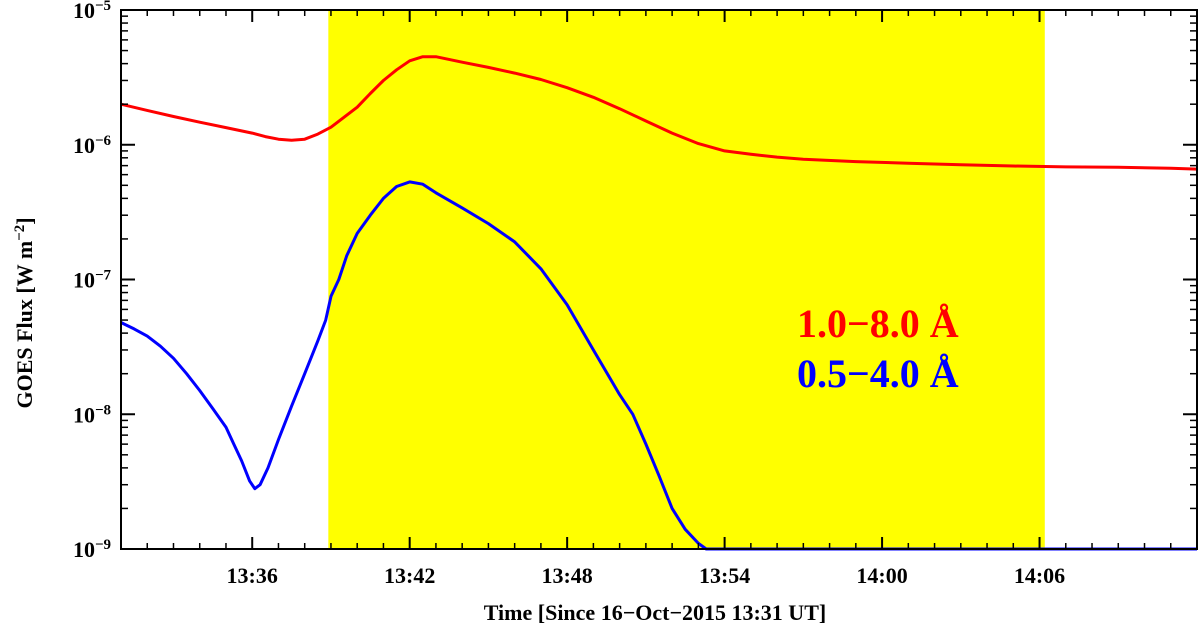 The image size is (1200, 632). Describe the element at coordinates (103, 276) in the screenshot. I see `y-tick-label-exponent: −7` at that location.